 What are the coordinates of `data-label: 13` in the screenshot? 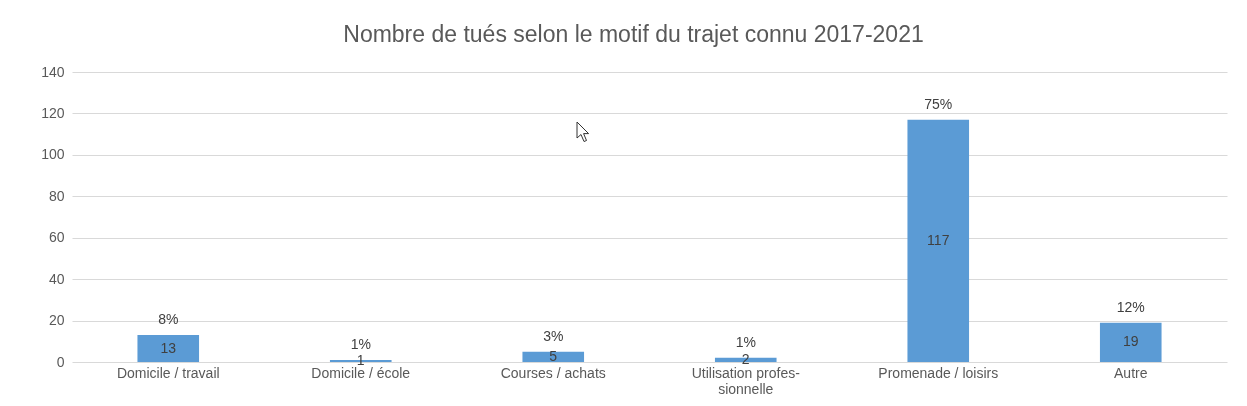 It's located at (168, 347).